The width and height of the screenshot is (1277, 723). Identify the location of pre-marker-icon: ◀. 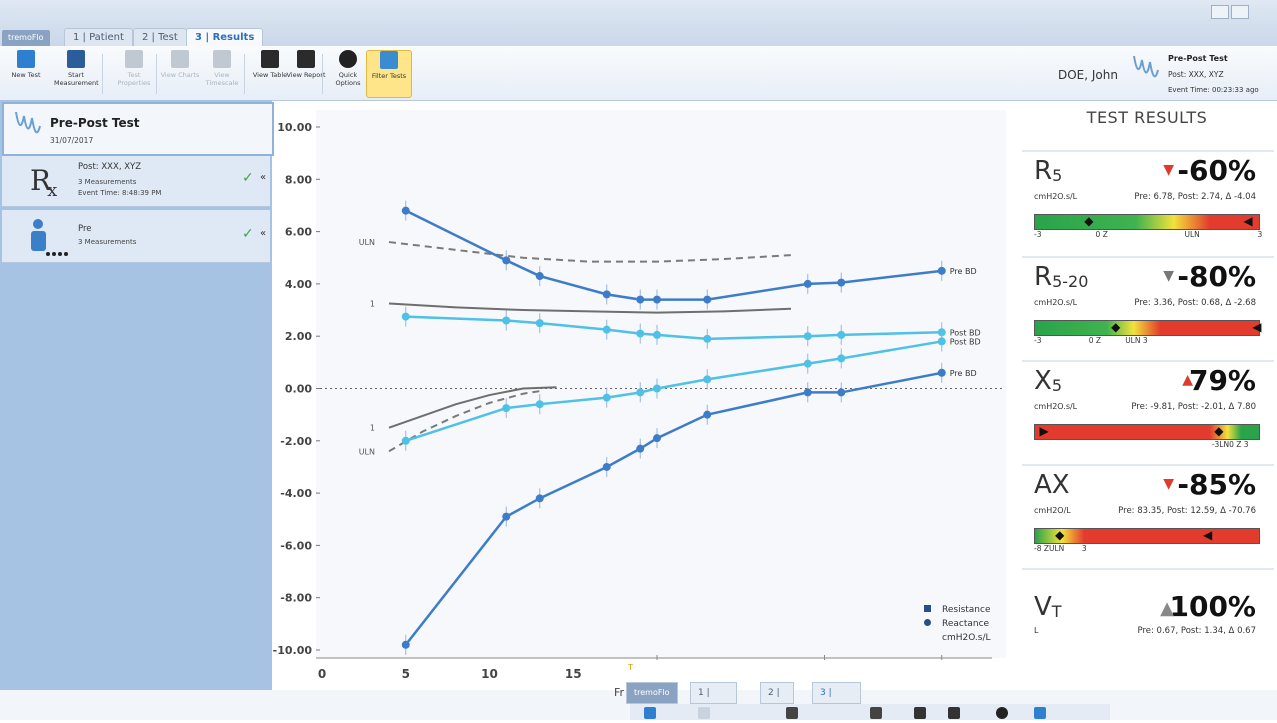
(1248, 221).